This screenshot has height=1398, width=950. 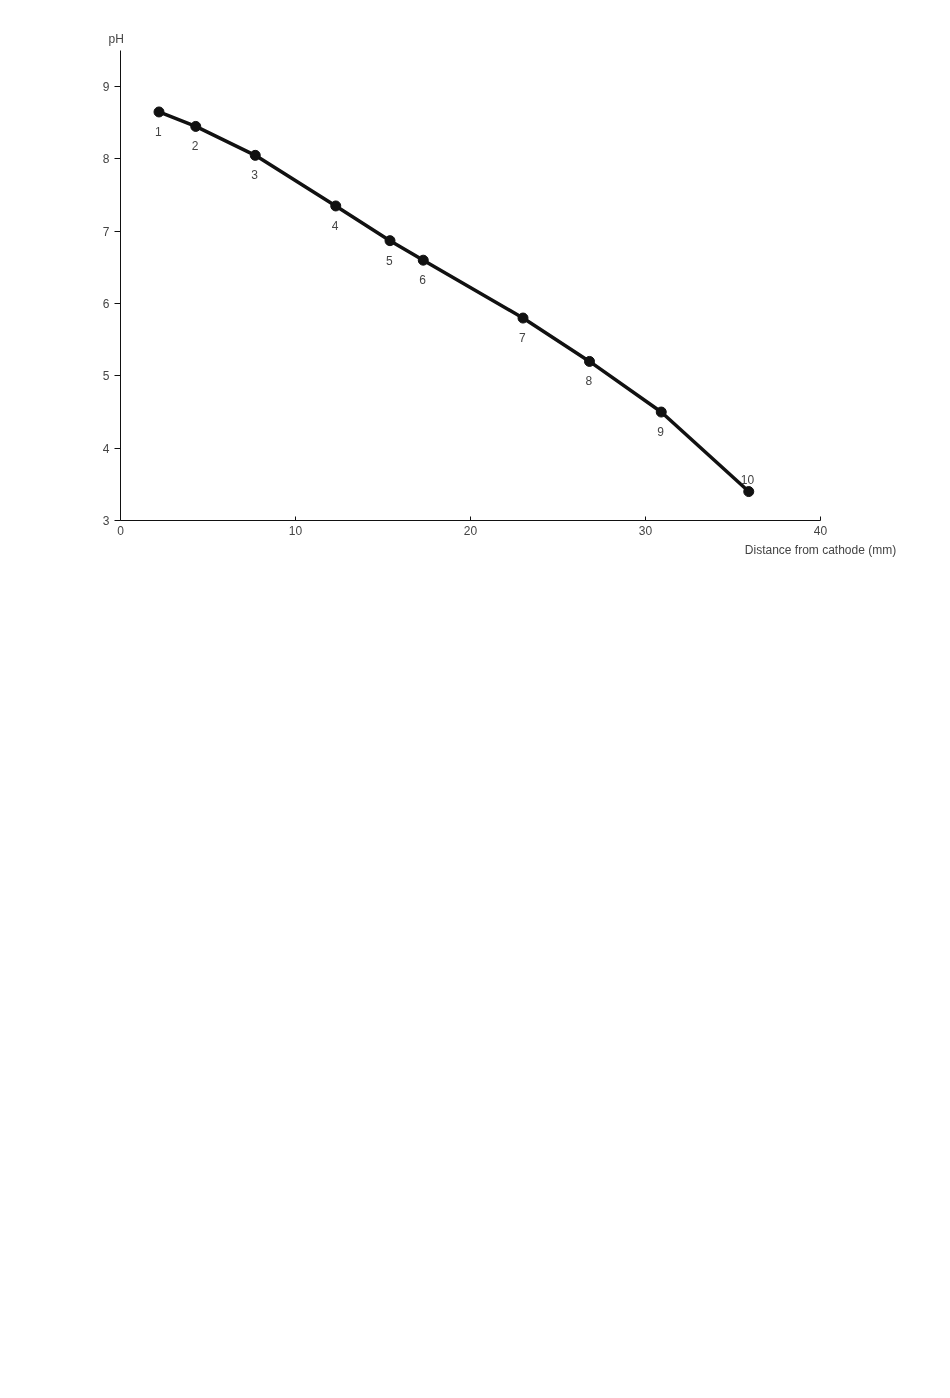 I want to click on annotation: 3, so click(x=255, y=175).